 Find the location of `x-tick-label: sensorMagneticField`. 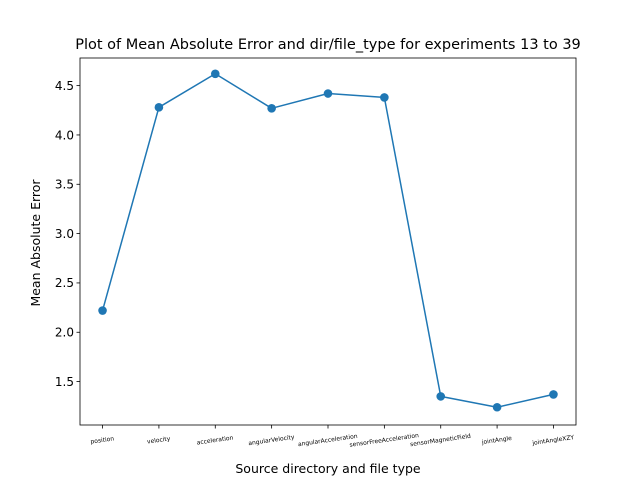

x-tick-label: sensorMagneticField is located at coordinates (441, 440).